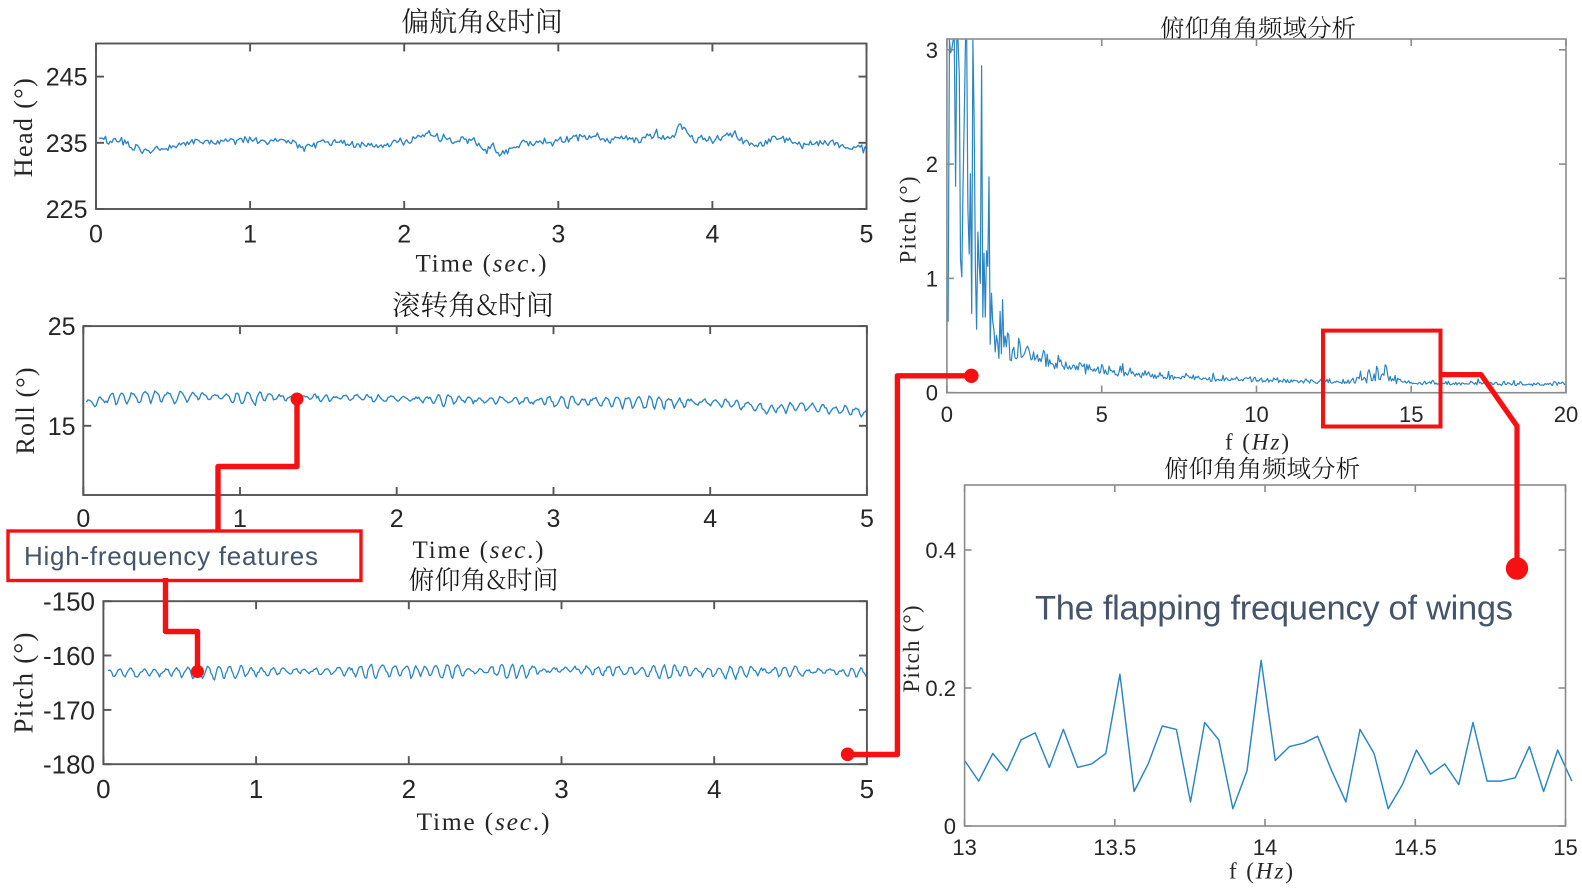 Image resolution: width=1582 pixels, height=888 pixels. Describe the element at coordinates (67, 144) in the screenshot. I see `svg-text: 235` at that location.